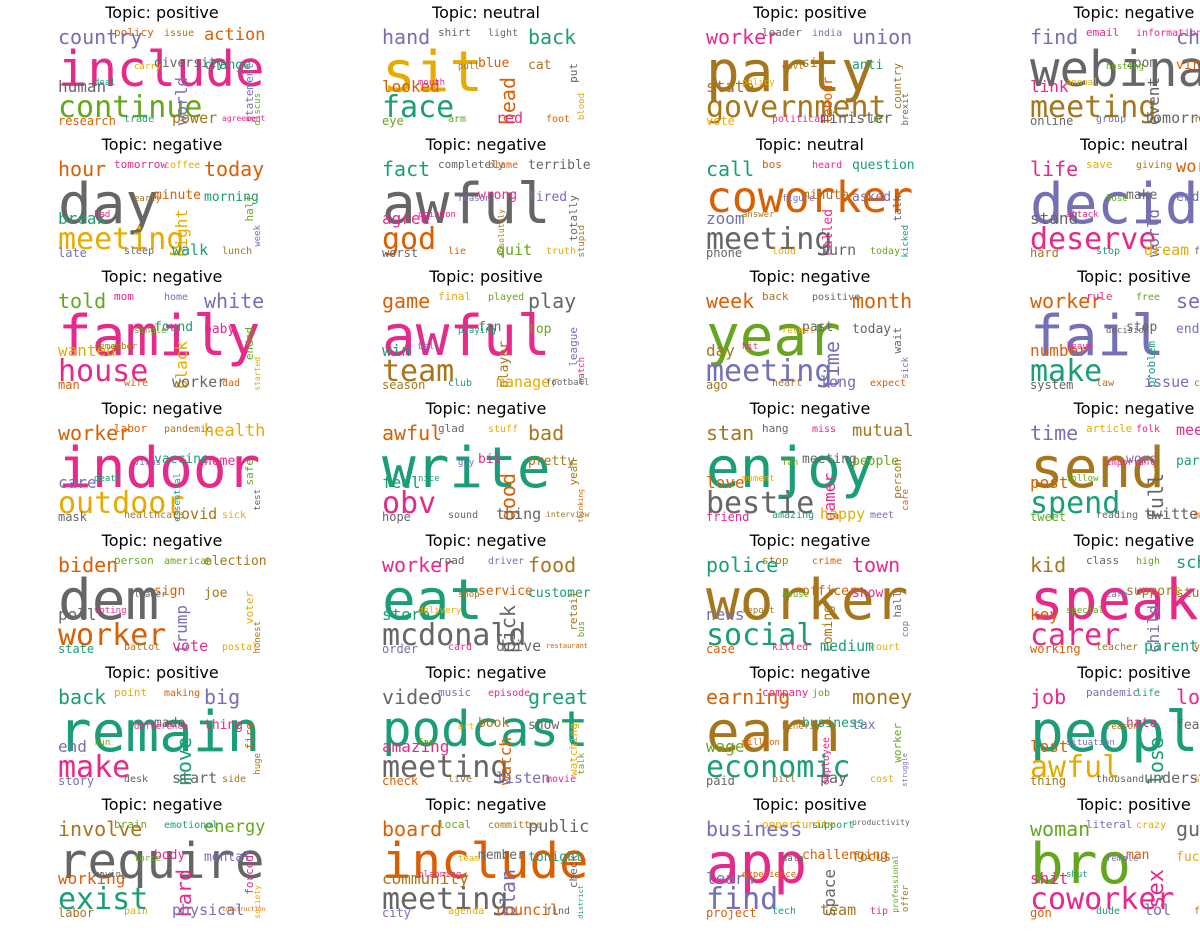 Image resolution: width=1200 pixels, height=935 pixels. What do you see at coordinates (730, 86) in the screenshot?
I see `cloud-word: state` at bounding box center [730, 86].